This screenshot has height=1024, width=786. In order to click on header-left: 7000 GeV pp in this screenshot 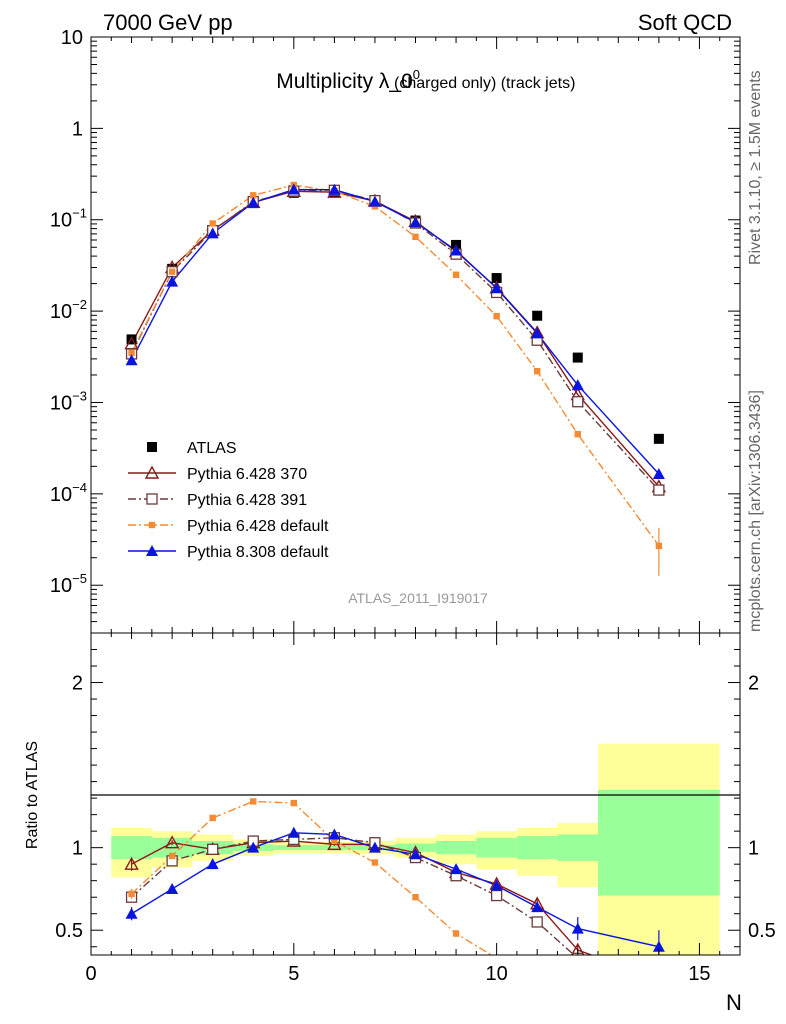, I will do `click(168, 22)`.